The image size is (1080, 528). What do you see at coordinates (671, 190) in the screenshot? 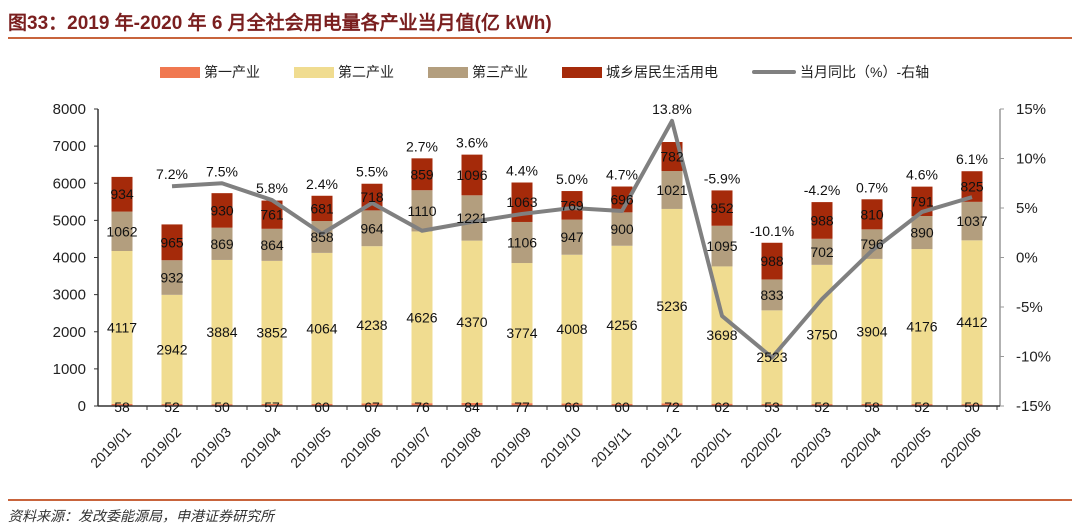
I see `bar-value-label: 1021` at bounding box center [671, 190].